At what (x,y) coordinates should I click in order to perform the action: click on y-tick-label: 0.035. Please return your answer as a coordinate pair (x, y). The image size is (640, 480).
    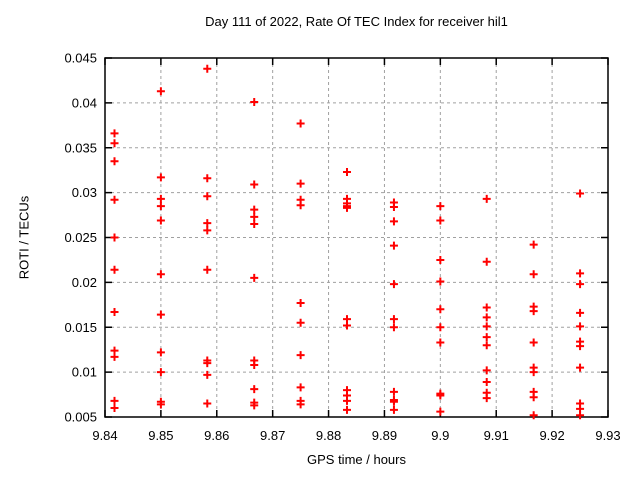
    Looking at the image, I should click on (80, 147).